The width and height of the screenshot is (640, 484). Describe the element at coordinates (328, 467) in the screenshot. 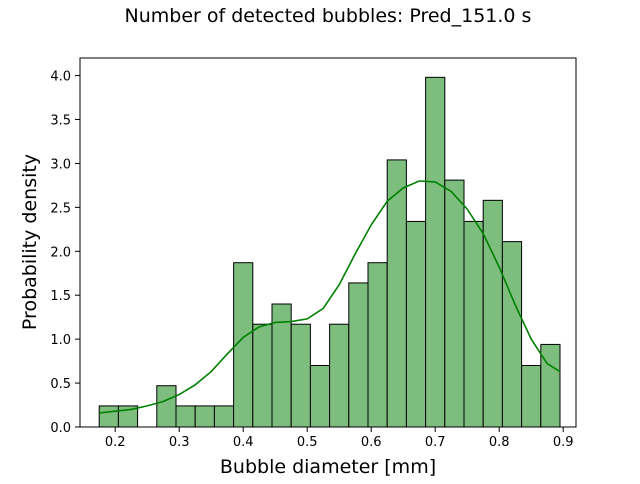

I see `x-axis-label: Bubble diameter [mm]` at that location.